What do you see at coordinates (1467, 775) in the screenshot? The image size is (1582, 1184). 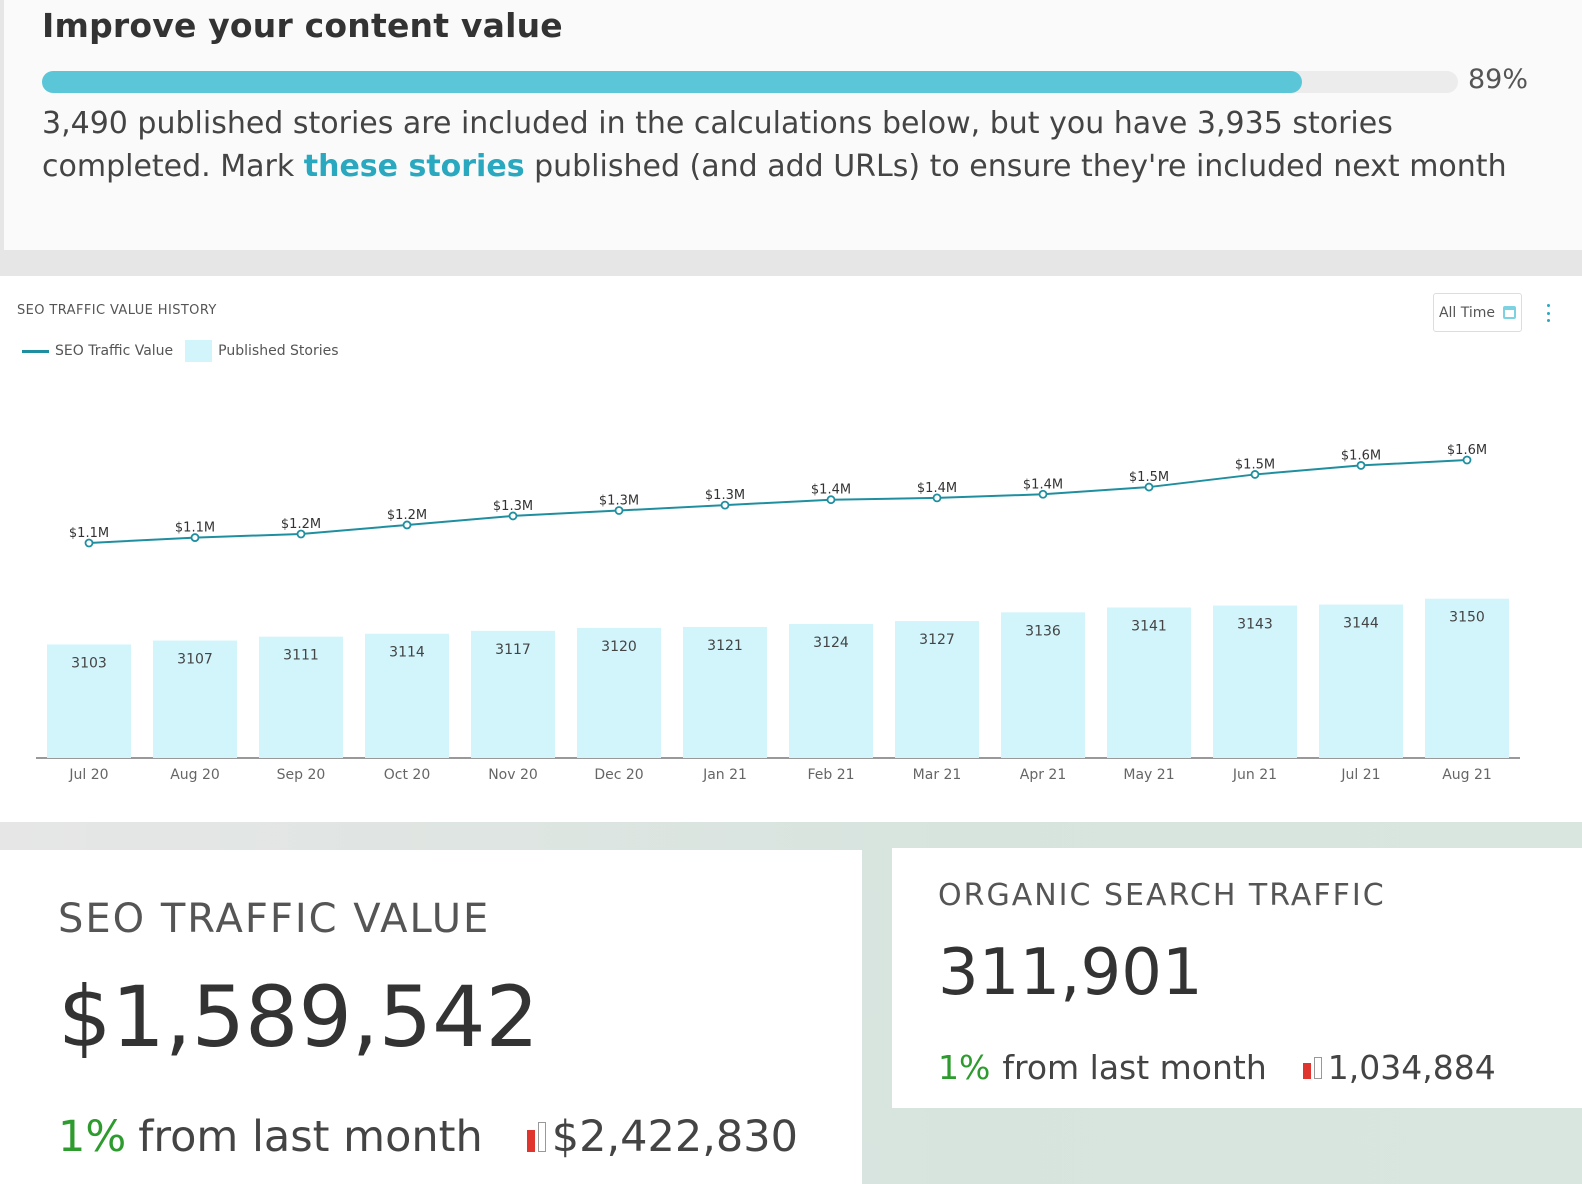 I see `x-tick-label: Aug 21` at bounding box center [1467, 775].